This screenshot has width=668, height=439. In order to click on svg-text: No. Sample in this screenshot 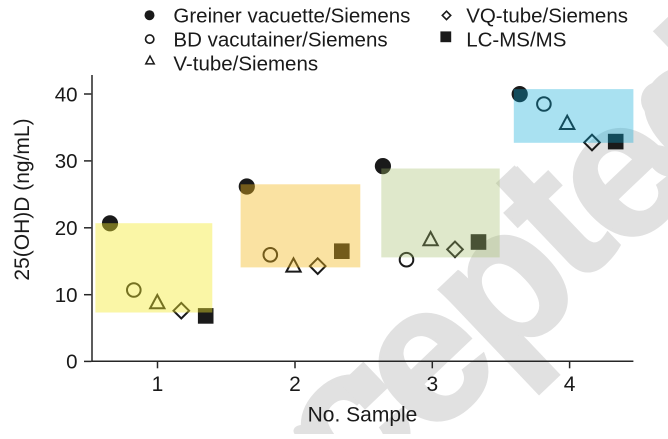, I will do `click(363, 414)`.